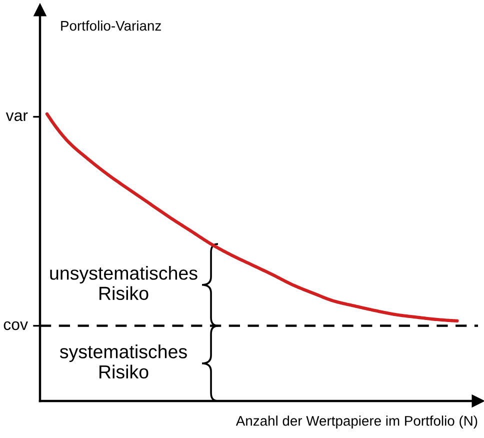  I want to click on text: var, so click(17, 117).